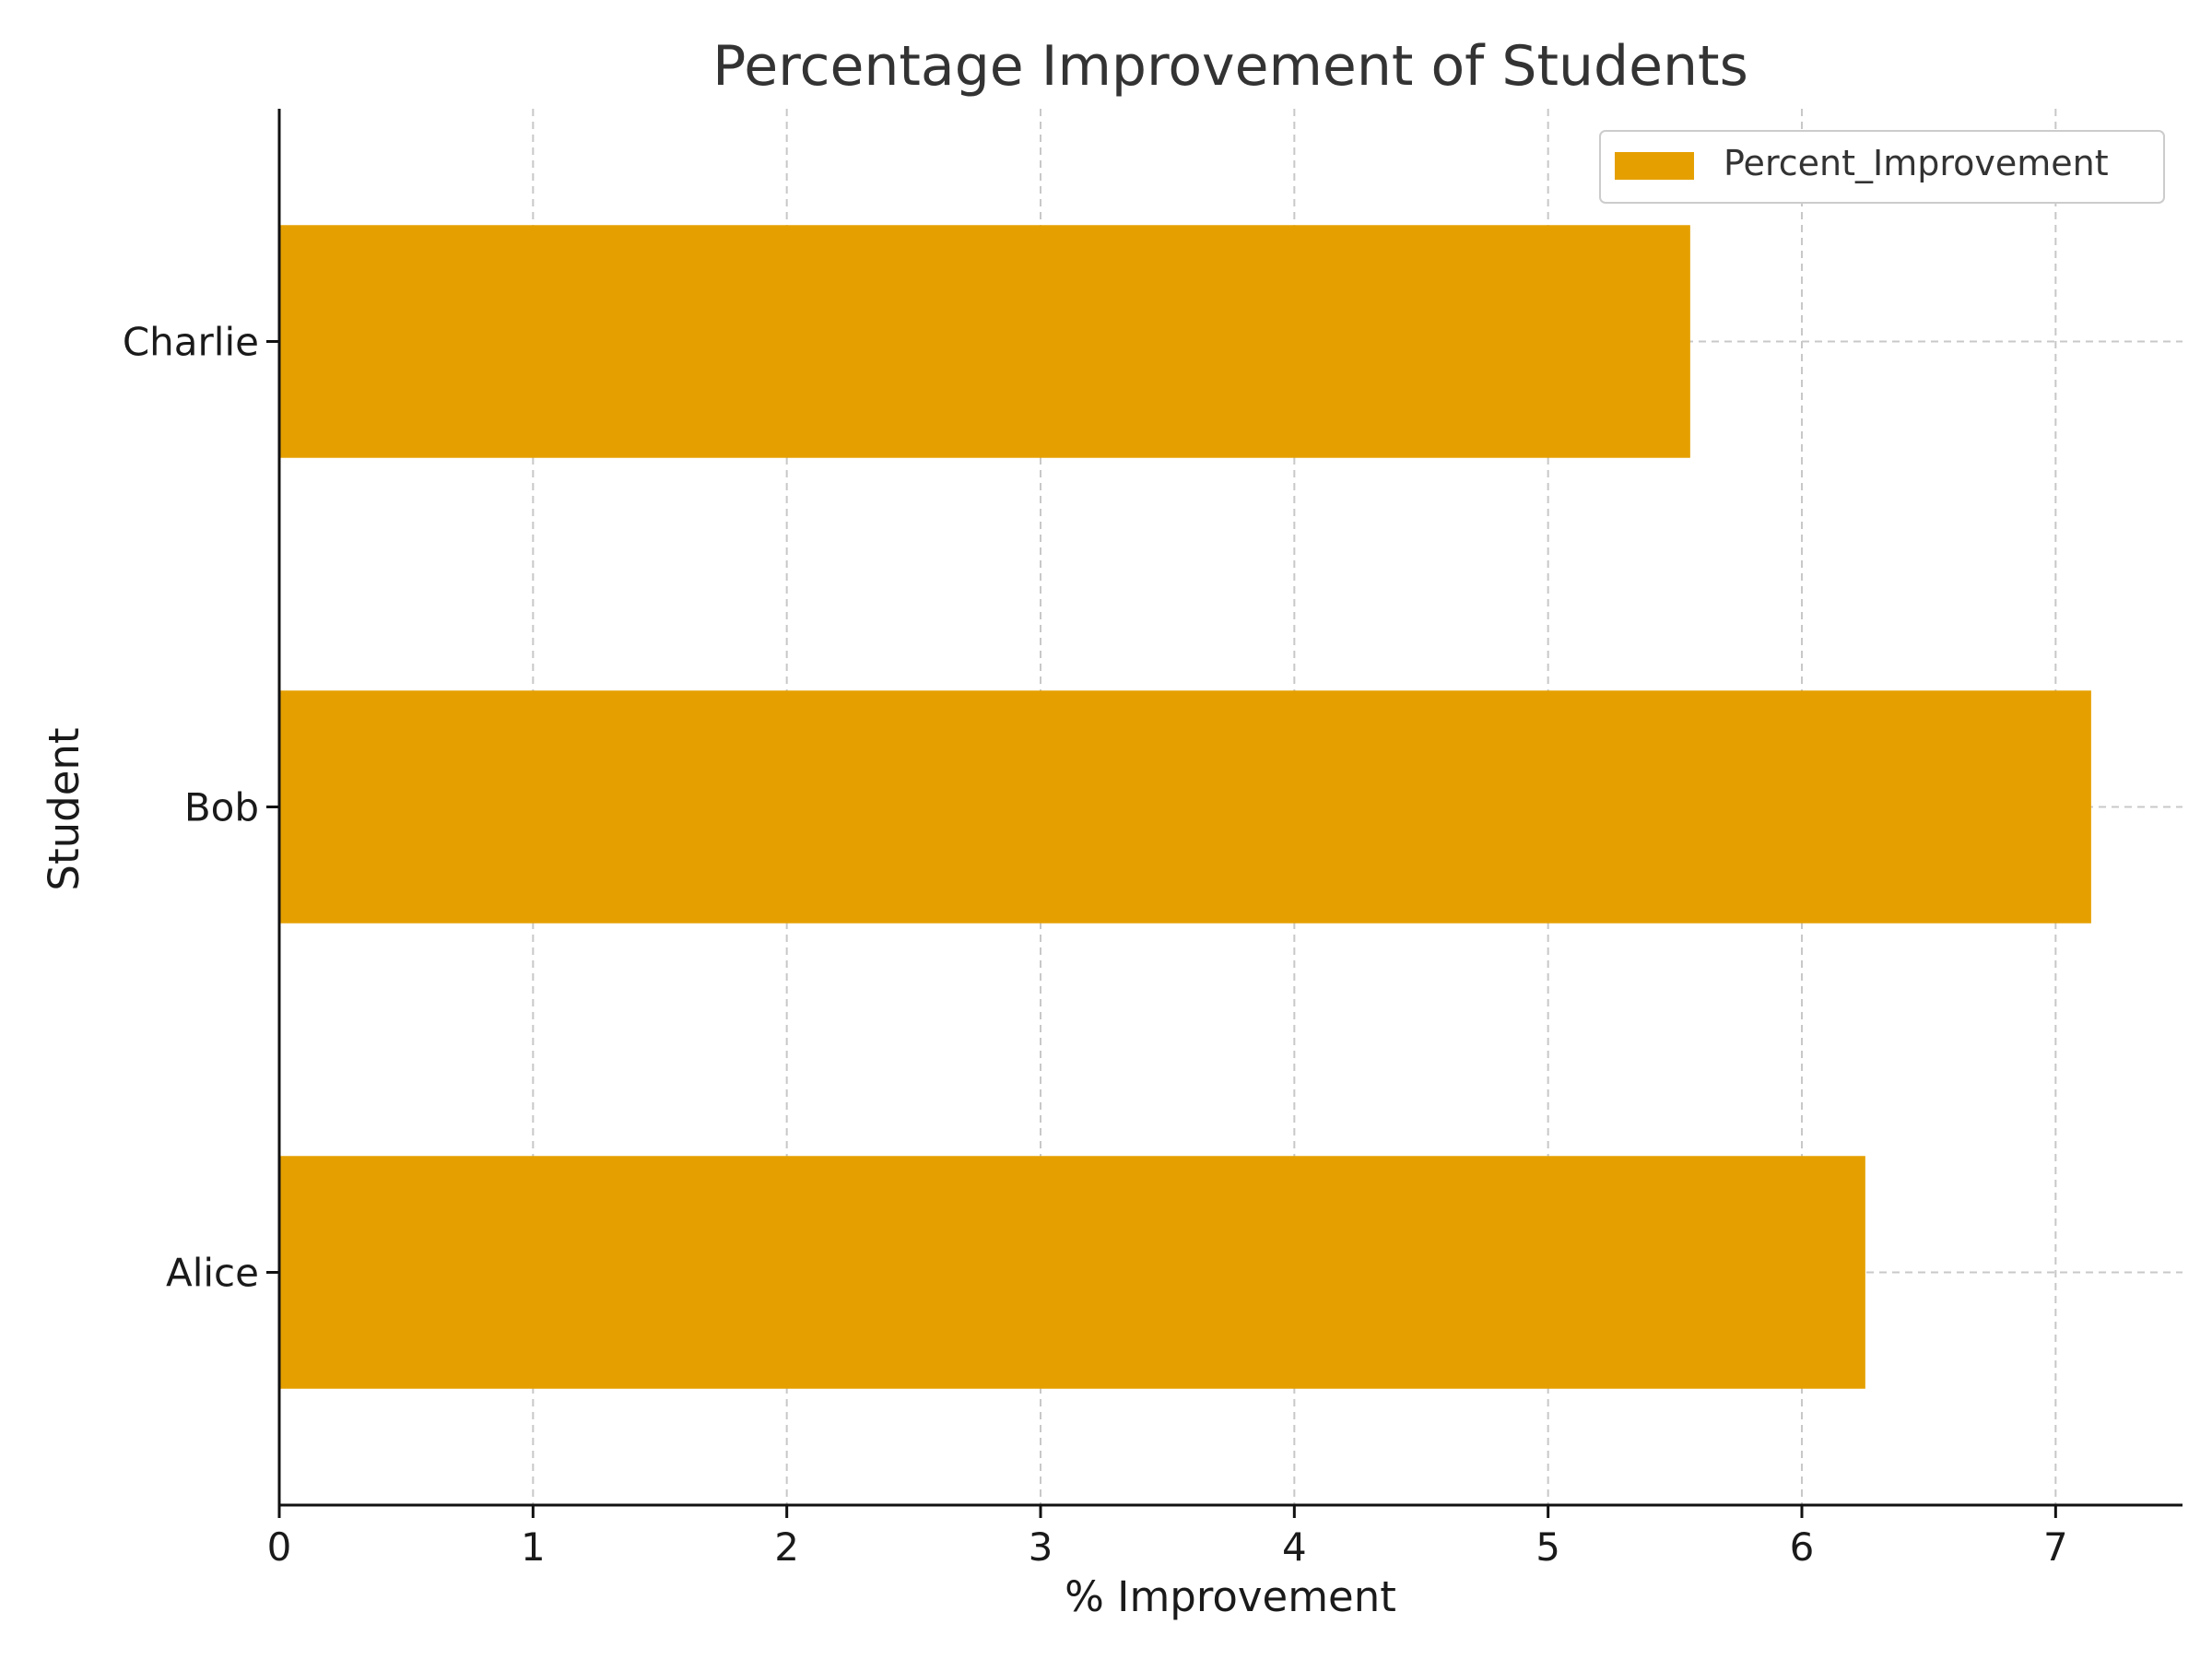 The height and width of the screenshot is (1659, 2212). What do you see at coordinates (1547, 1547) in the screenshot?
I see `x-tick-label: 5` at bounding box center [1547, 1547].